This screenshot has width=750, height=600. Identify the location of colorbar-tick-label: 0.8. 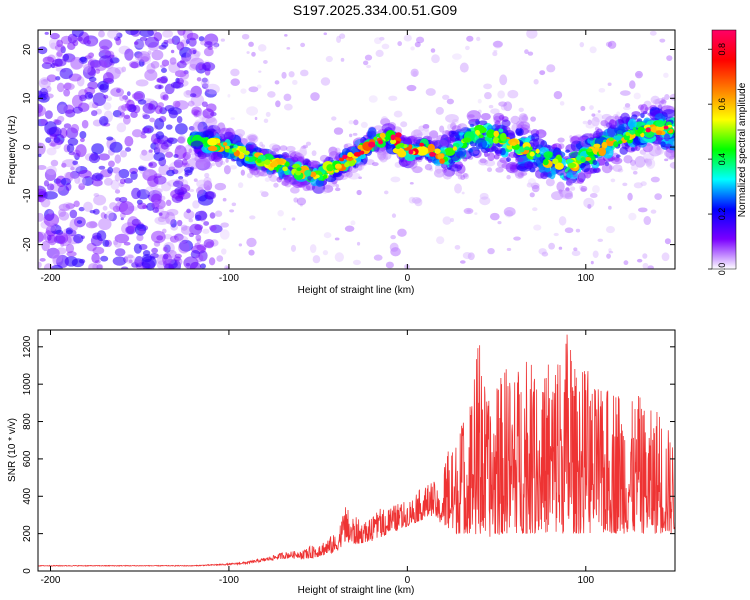
(722, 49).